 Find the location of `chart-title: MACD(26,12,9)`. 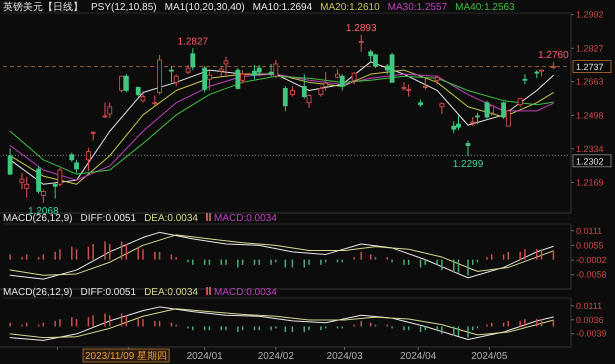

chart-title: MACD(26,12,9) is located at coordinates (37, 292).